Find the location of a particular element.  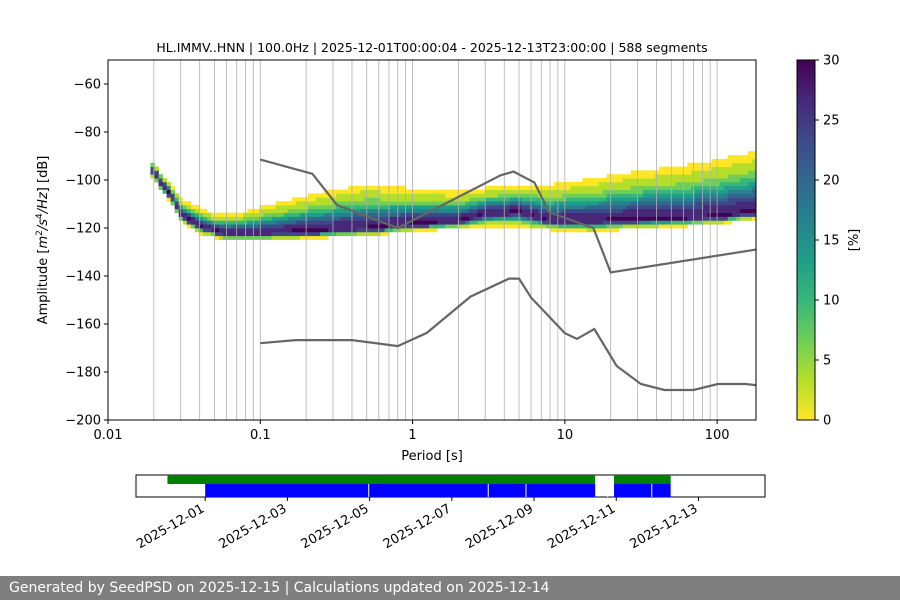

psd-heatmap is located at coordinates (453, 195).